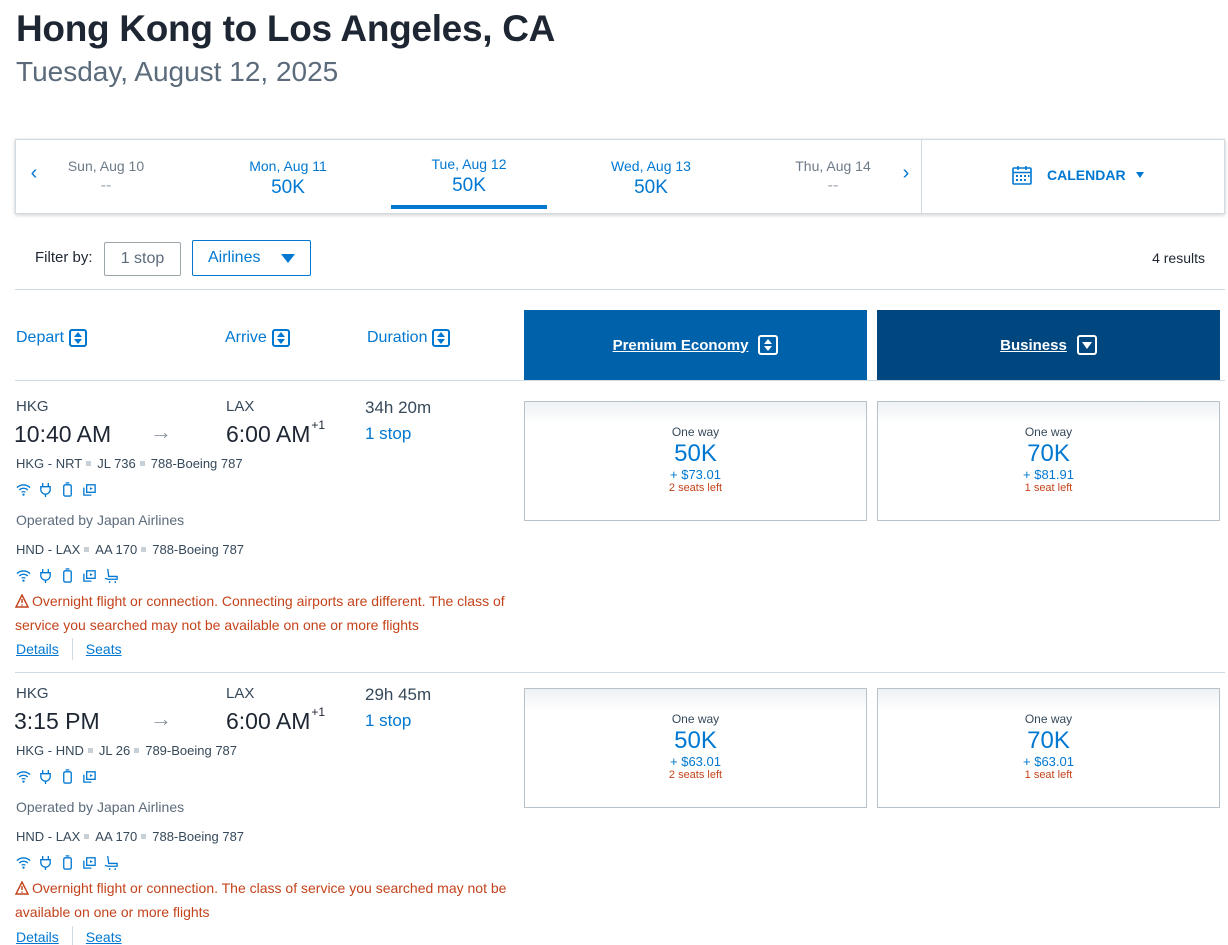 This screenshot has height=945, width=1228. What do you see at coordinates (191, 750) in the screenshot?
I see `segment-aircraft: 789-Boeing 787` at bounding box center [191, 750].